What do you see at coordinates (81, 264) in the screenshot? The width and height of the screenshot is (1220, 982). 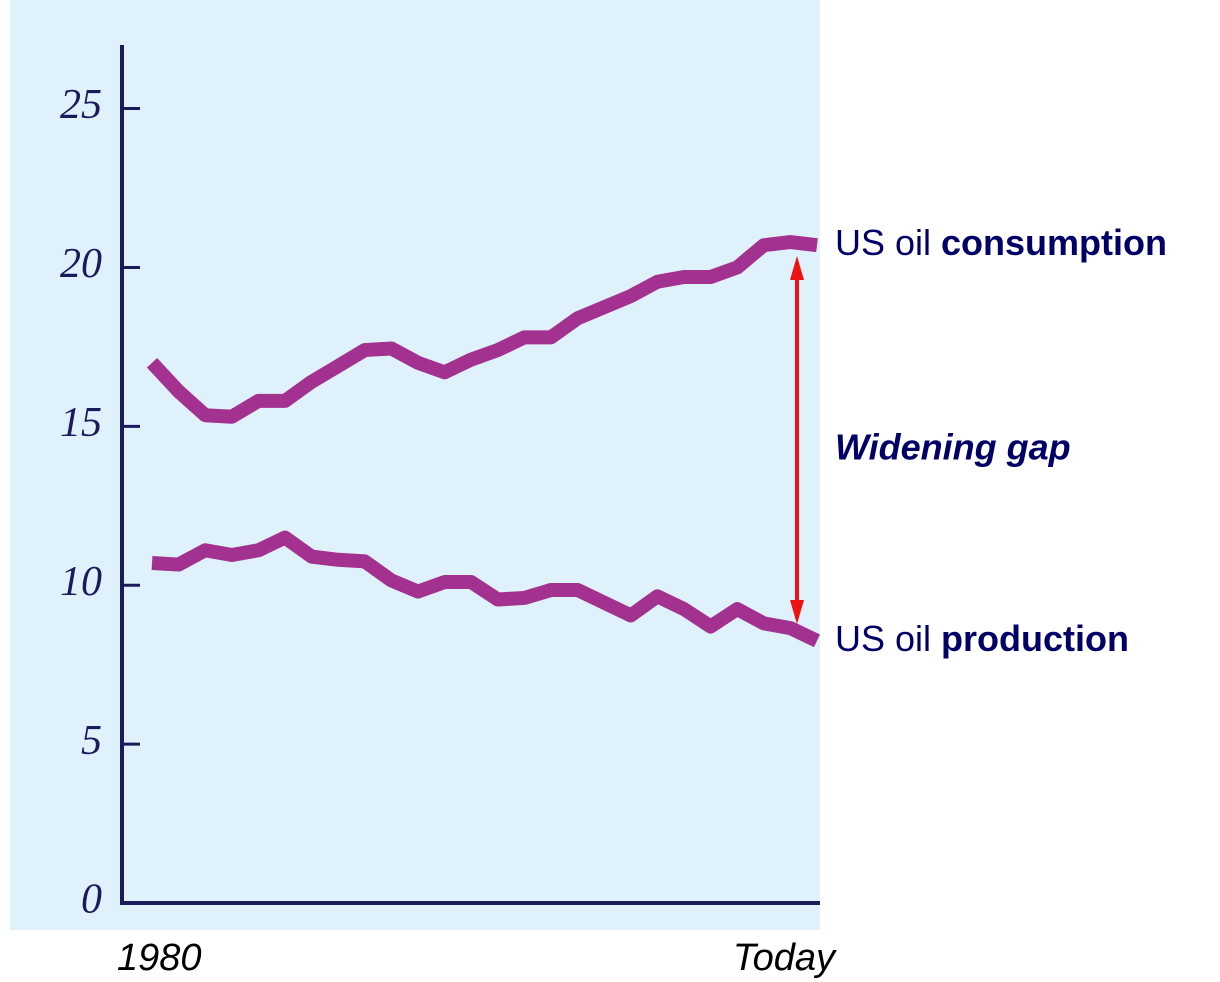 I see `y-tick-label: 20` at bounding box center [81, 264].